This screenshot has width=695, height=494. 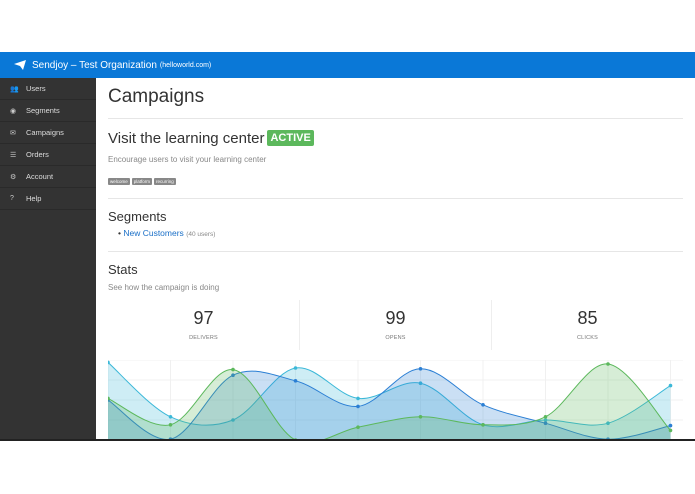 I want to click on stat-value: 85, so click(x=587, y=318).